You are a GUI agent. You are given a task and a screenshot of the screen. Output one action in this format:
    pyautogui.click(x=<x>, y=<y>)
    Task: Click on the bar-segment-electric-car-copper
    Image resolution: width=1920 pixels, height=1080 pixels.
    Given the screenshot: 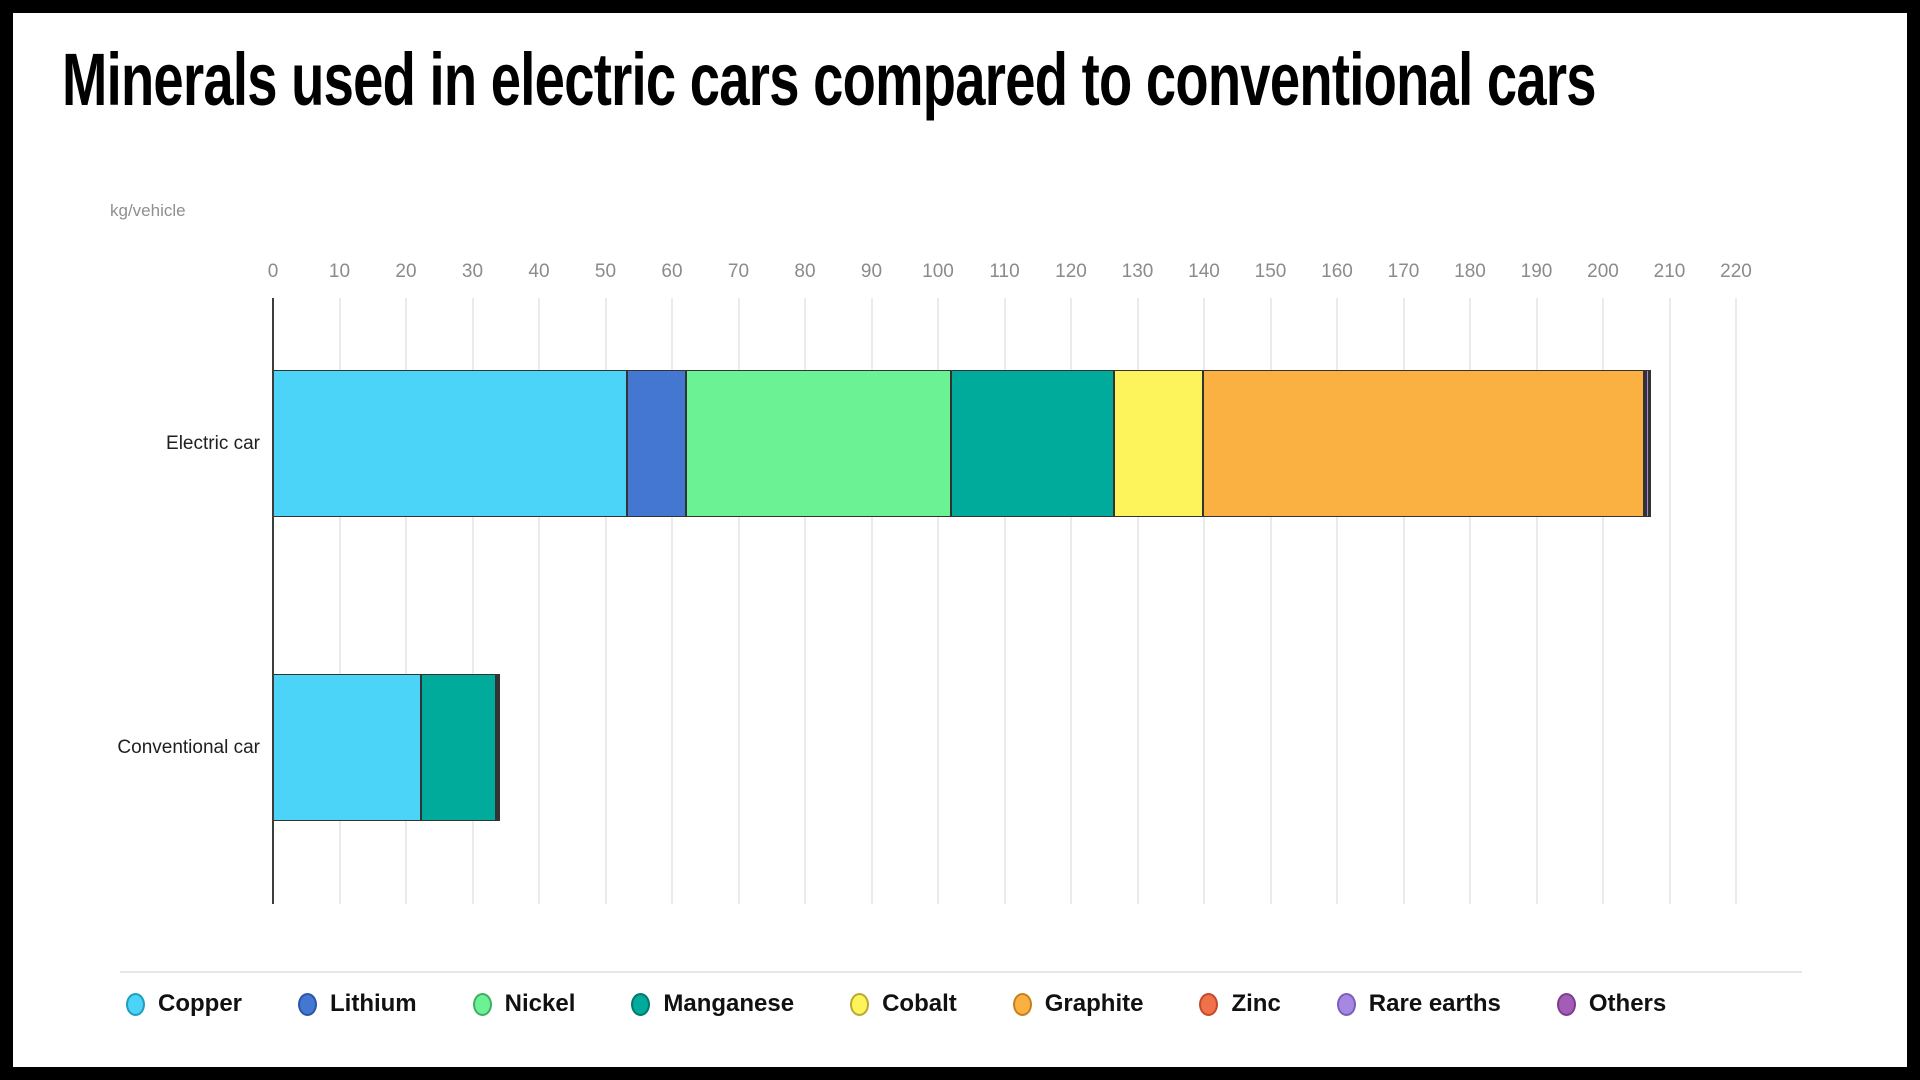 What is the action you would take?
    pyautogui.click(x=450, y=443)
    